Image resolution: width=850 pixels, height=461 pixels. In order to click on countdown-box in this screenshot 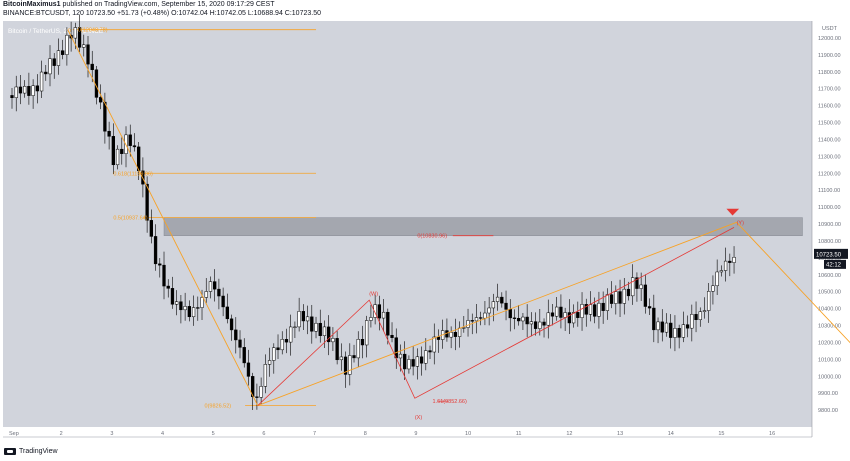, I will do `click(835, 264)`.